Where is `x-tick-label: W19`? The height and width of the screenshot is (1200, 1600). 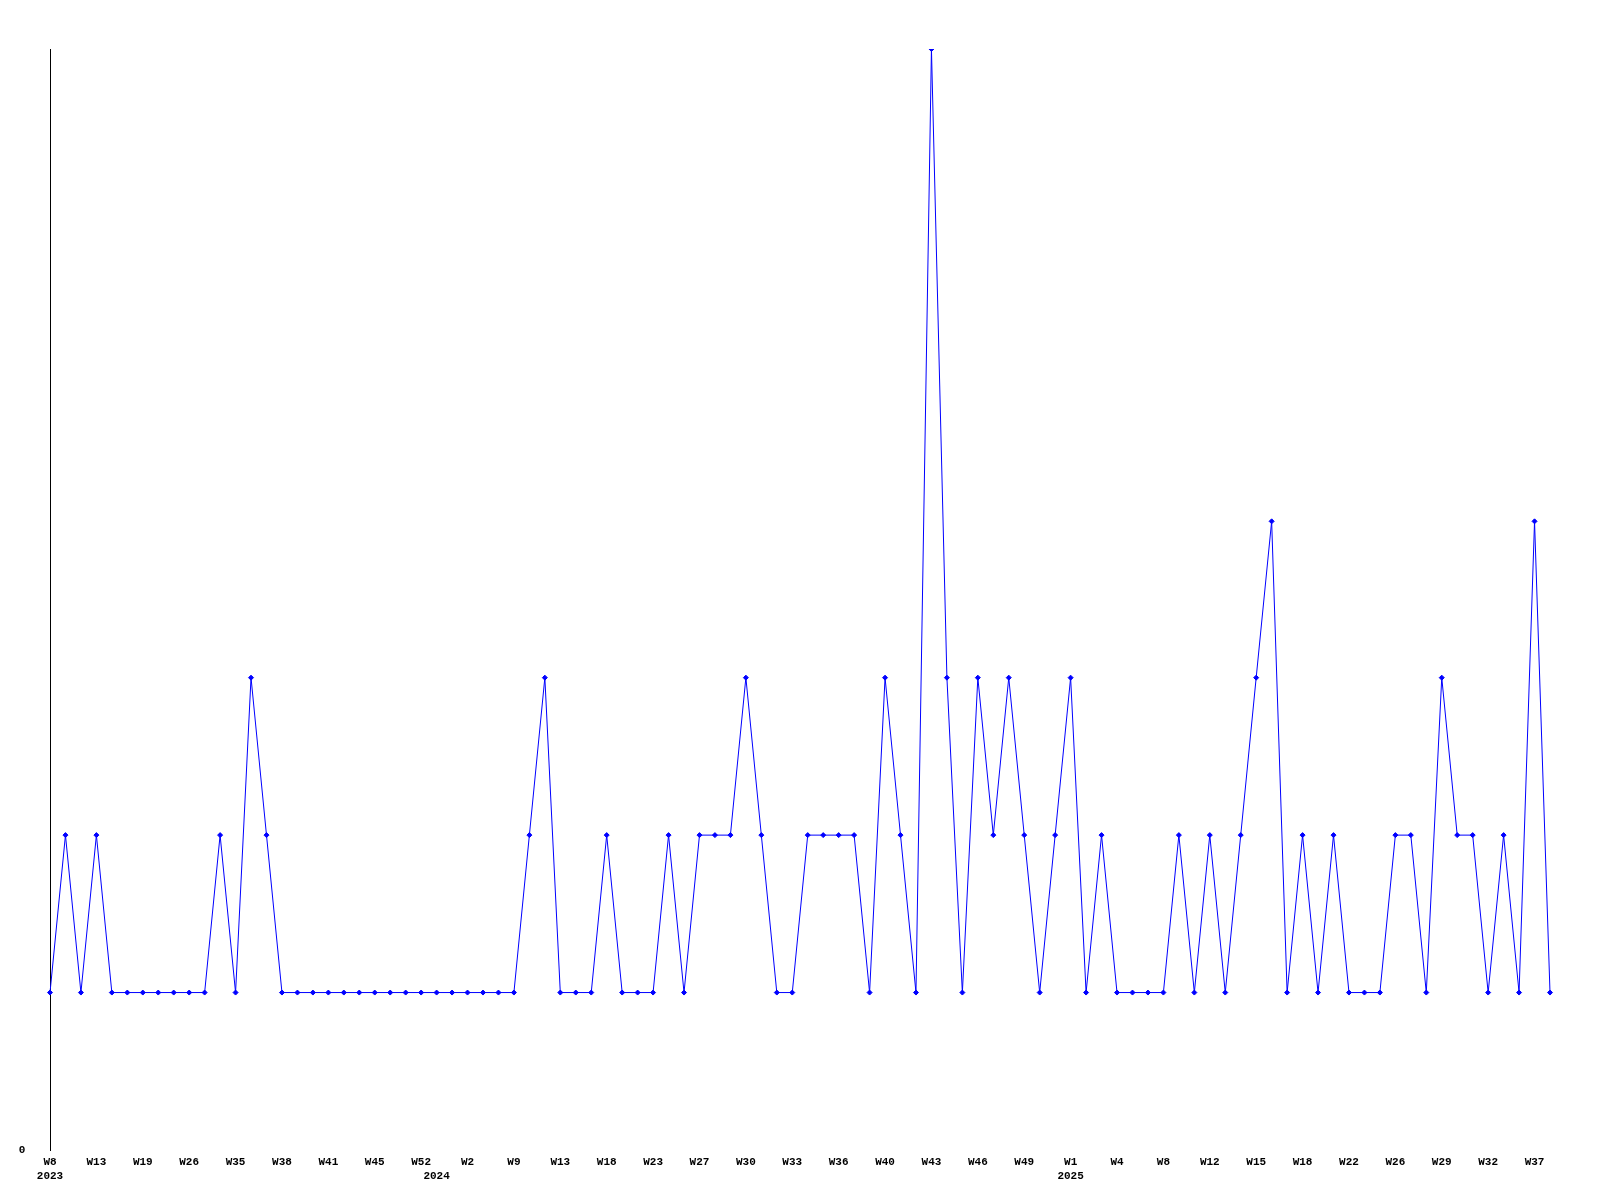
x-tick-label: W19 is located at coordinates (142, 1162).